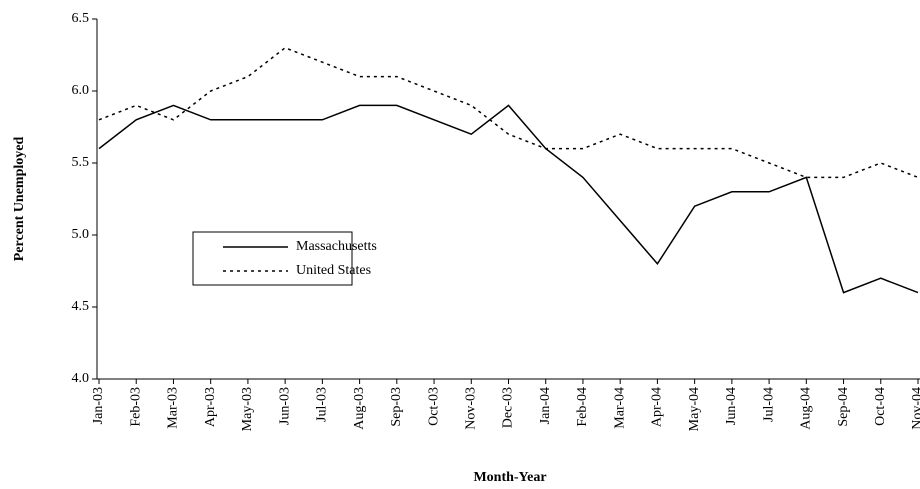 The width and height of the screenshot is (920, 489). Describe the element at coordinates (81, 234) in the screenshot. I see `y-tick-label: 5.0` at that location.